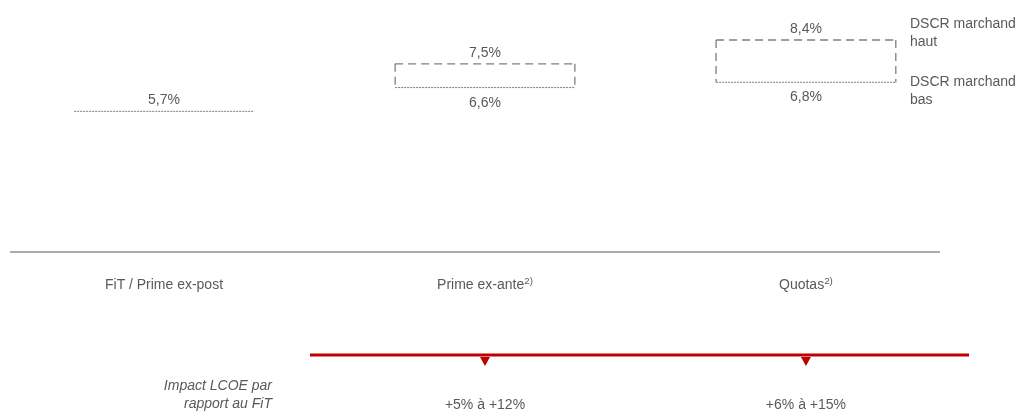 This screenshot has height=418, width=1033. I want to click on legend-label: DSCR marchand bas, so click(963, 90).